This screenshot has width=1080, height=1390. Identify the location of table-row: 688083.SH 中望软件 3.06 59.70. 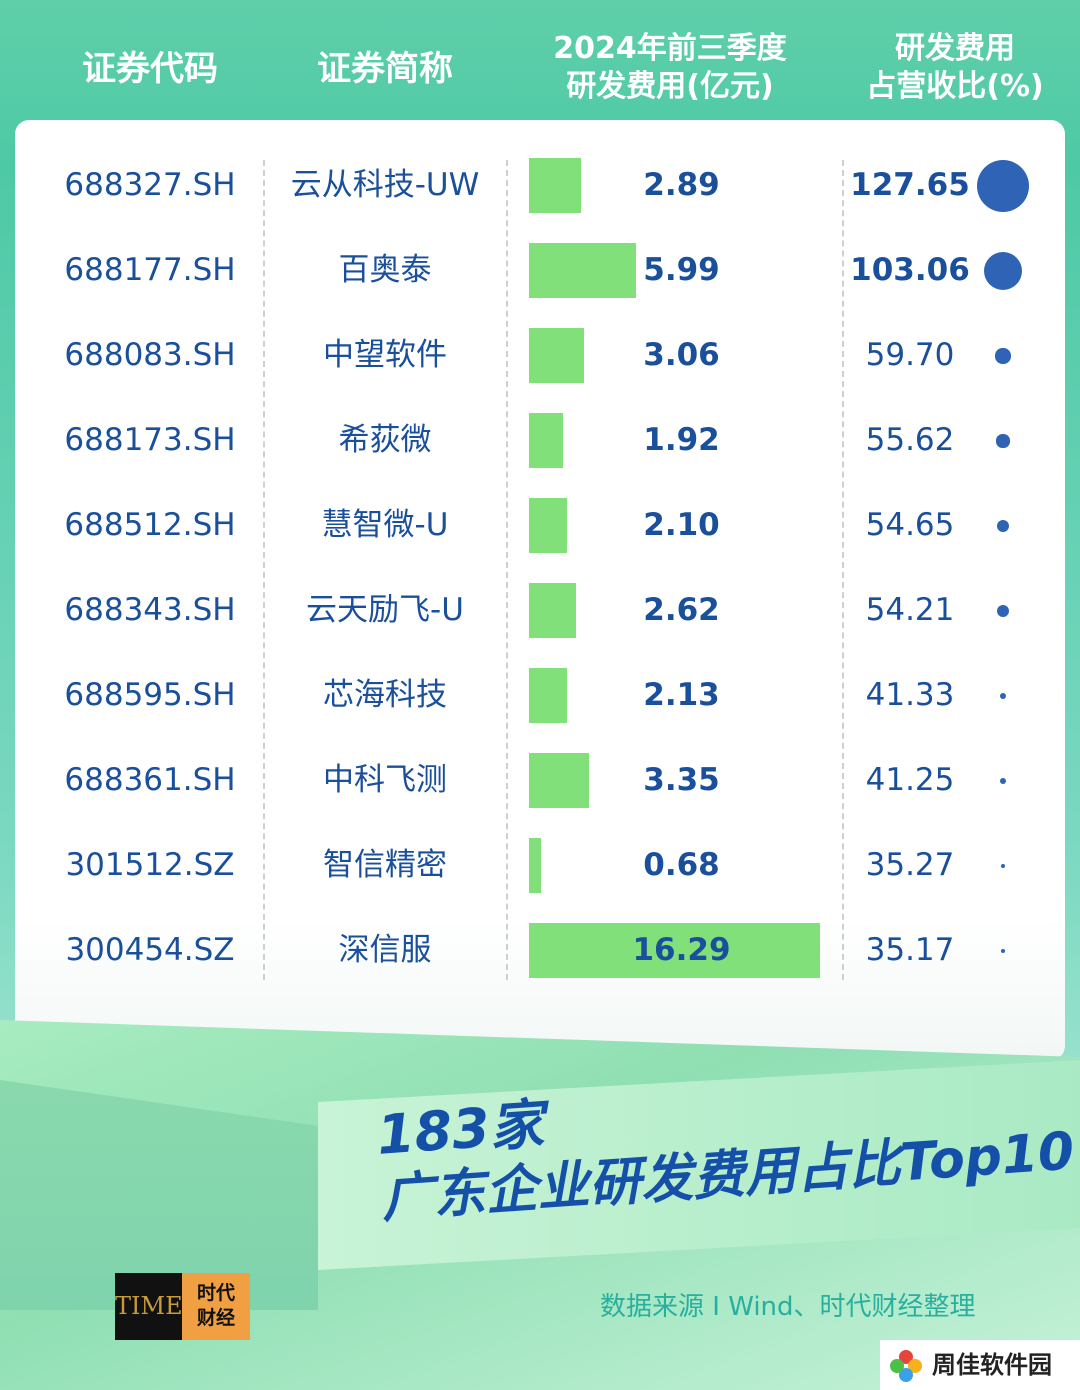
(540, 370).